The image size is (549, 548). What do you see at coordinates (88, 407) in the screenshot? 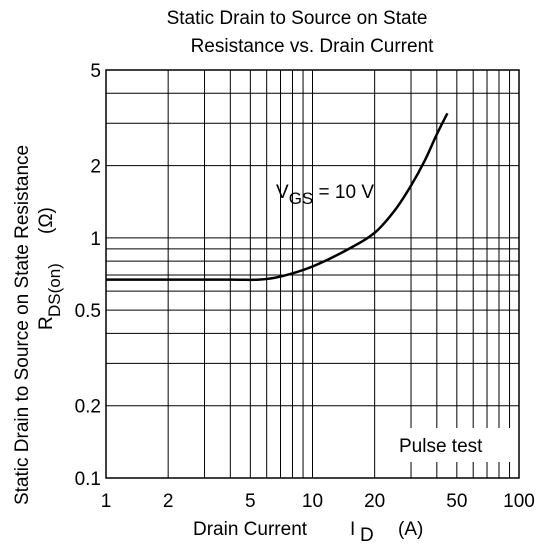
I see `y-tick-label: 0.2` at bounding box center [88, 407].